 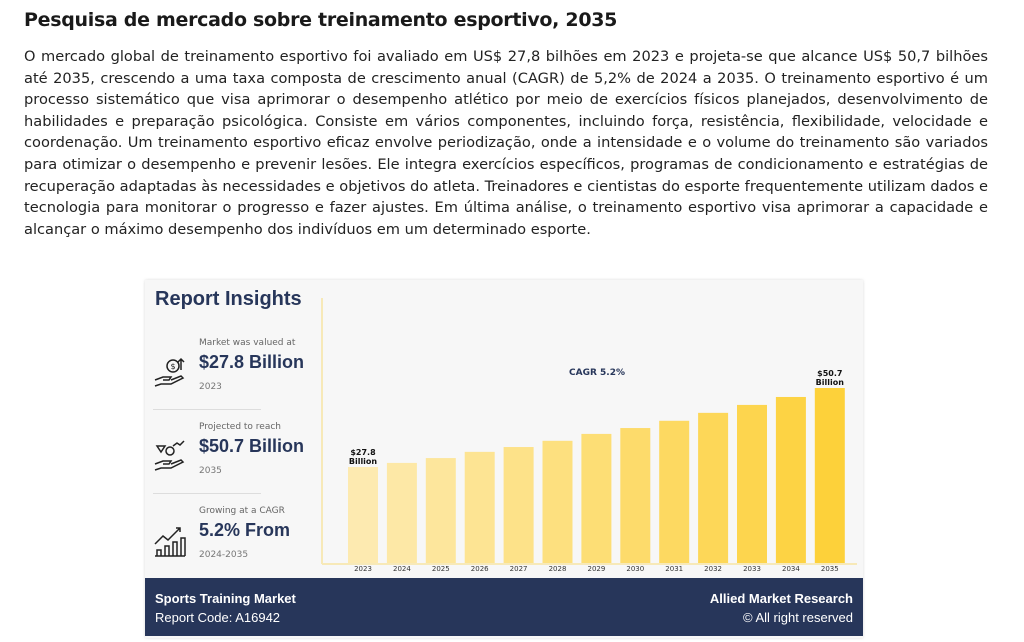 I want to click on x-tick-label: 2032, so click(x=713, y=569).